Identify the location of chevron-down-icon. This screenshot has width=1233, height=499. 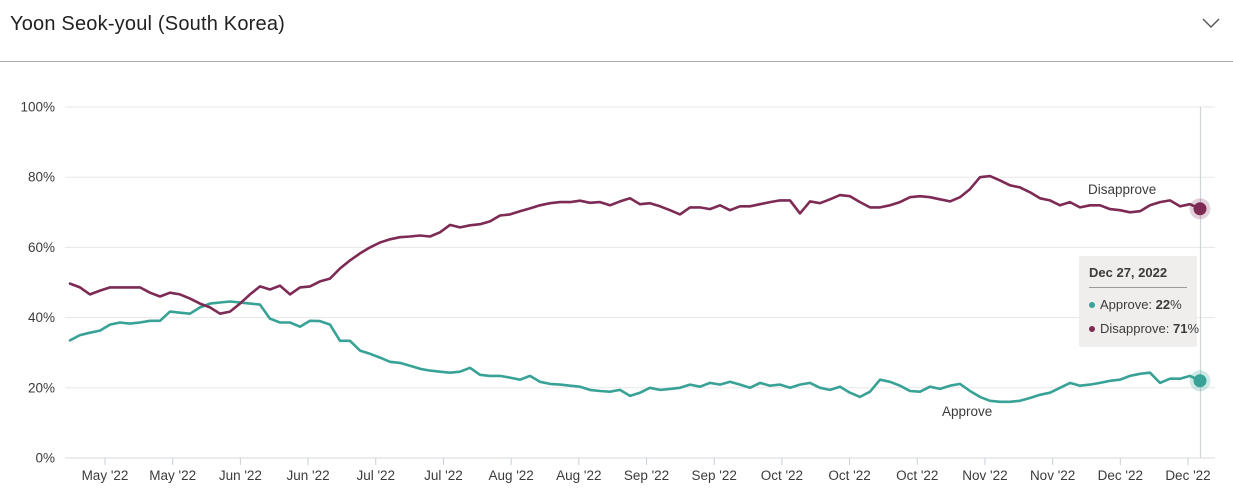
(1211, 23).